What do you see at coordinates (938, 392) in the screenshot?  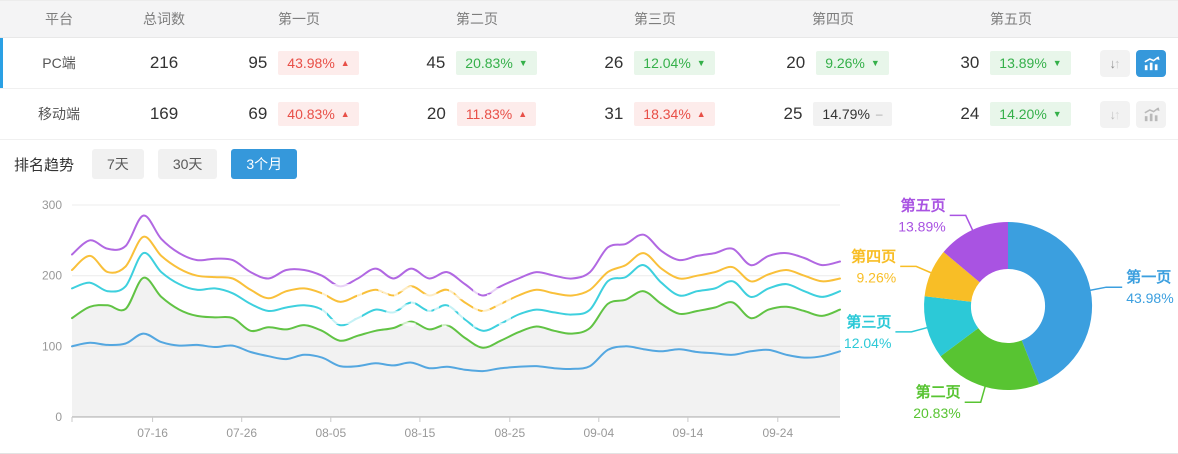 I see `pie-label-name: 第二页` at bounding box center [938, 392].